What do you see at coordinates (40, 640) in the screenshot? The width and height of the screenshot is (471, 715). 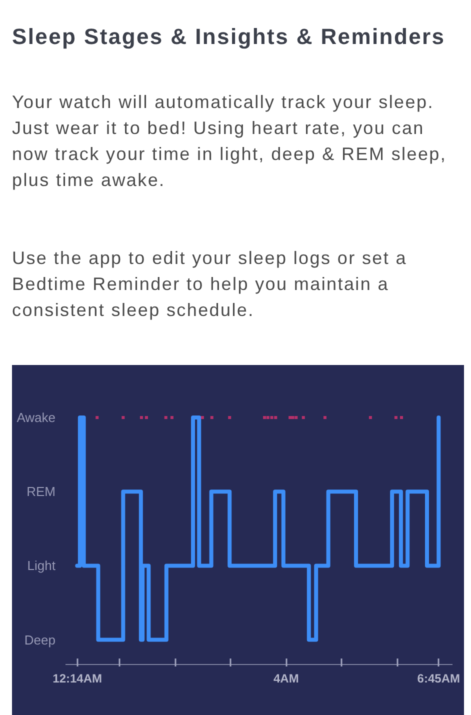 I see `category-label: Deep` at bounding box center [40, 640].